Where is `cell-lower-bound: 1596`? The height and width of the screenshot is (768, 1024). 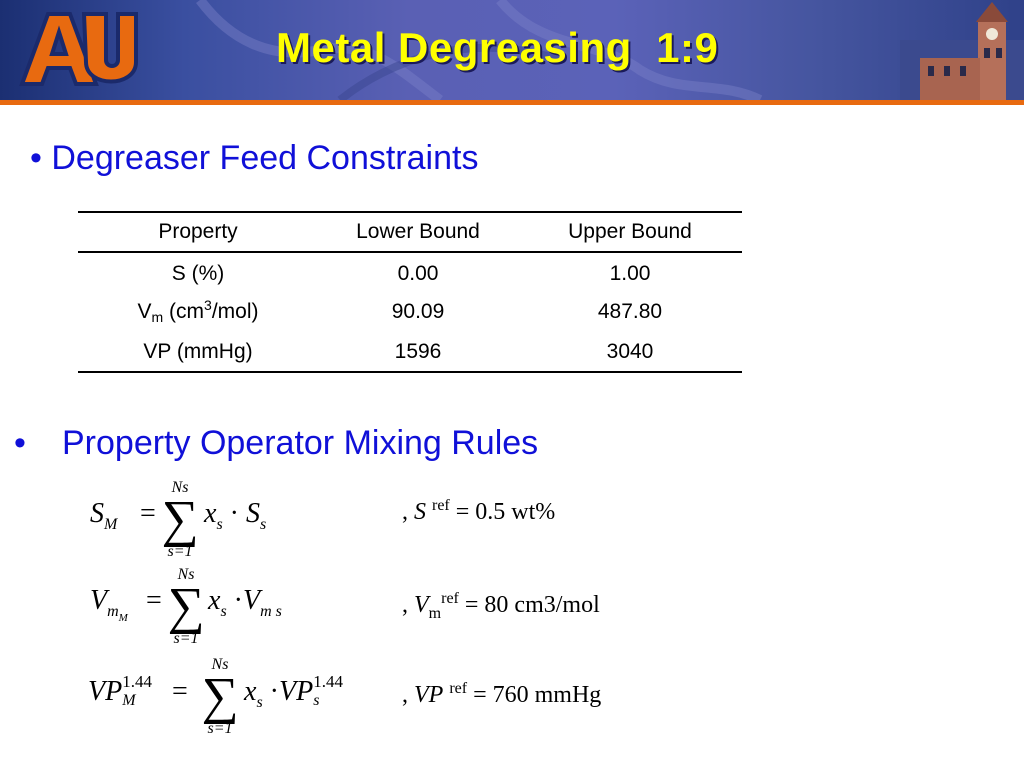 cell-lower-bound: 1596 is located at coordinates (418, 351).